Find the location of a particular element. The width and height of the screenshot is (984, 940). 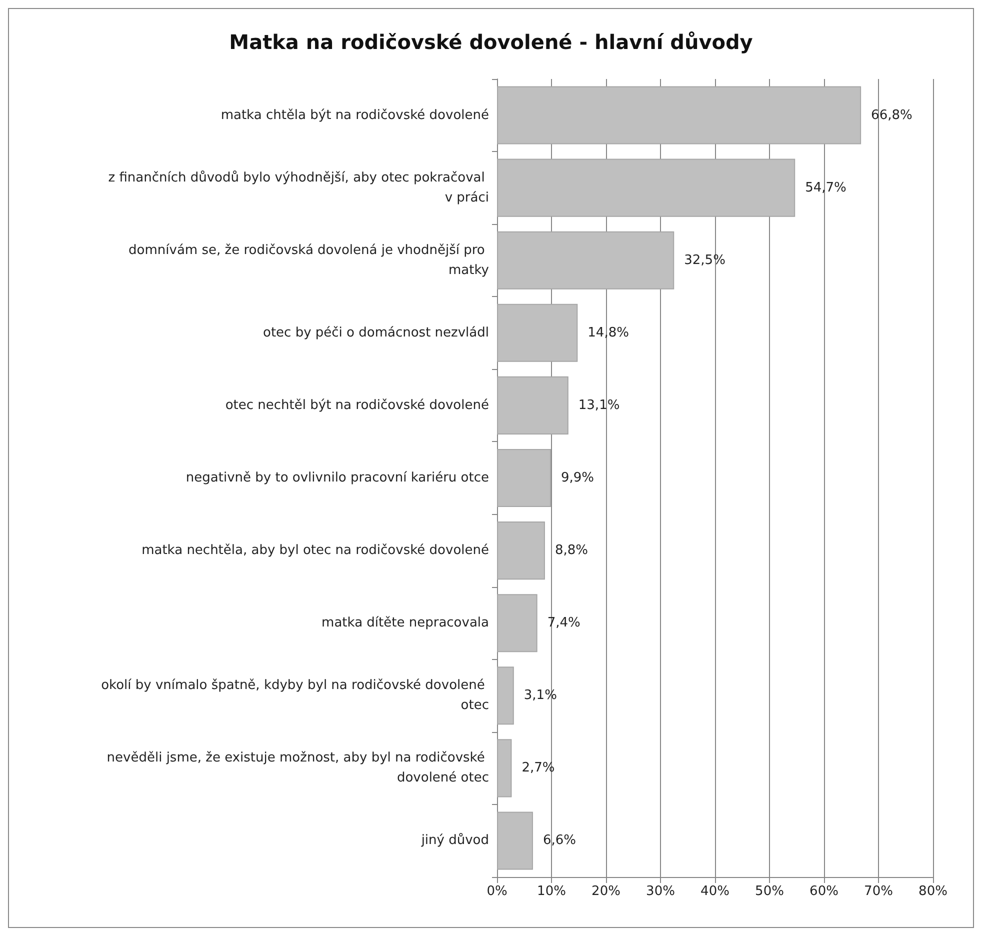

x-tick-label: 70% is located at coordinates (878, 891).